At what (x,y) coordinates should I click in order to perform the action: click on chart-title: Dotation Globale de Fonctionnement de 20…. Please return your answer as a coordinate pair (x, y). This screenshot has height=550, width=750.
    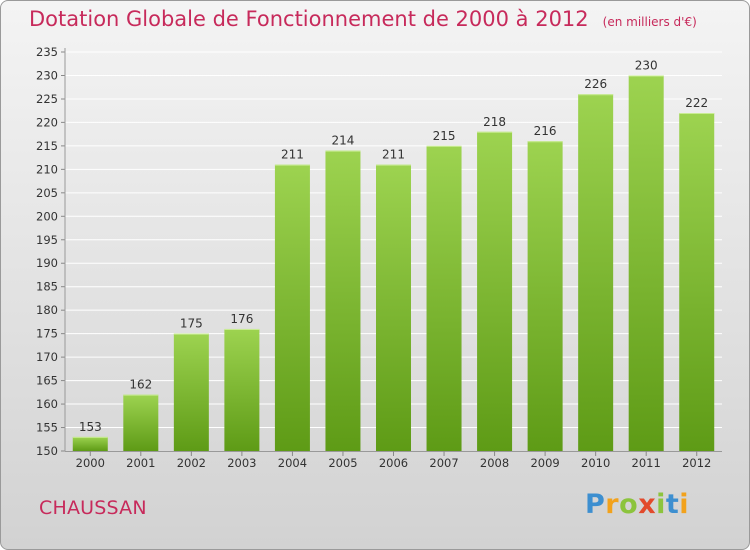
    Looking at the image, I should click on (363, 19).